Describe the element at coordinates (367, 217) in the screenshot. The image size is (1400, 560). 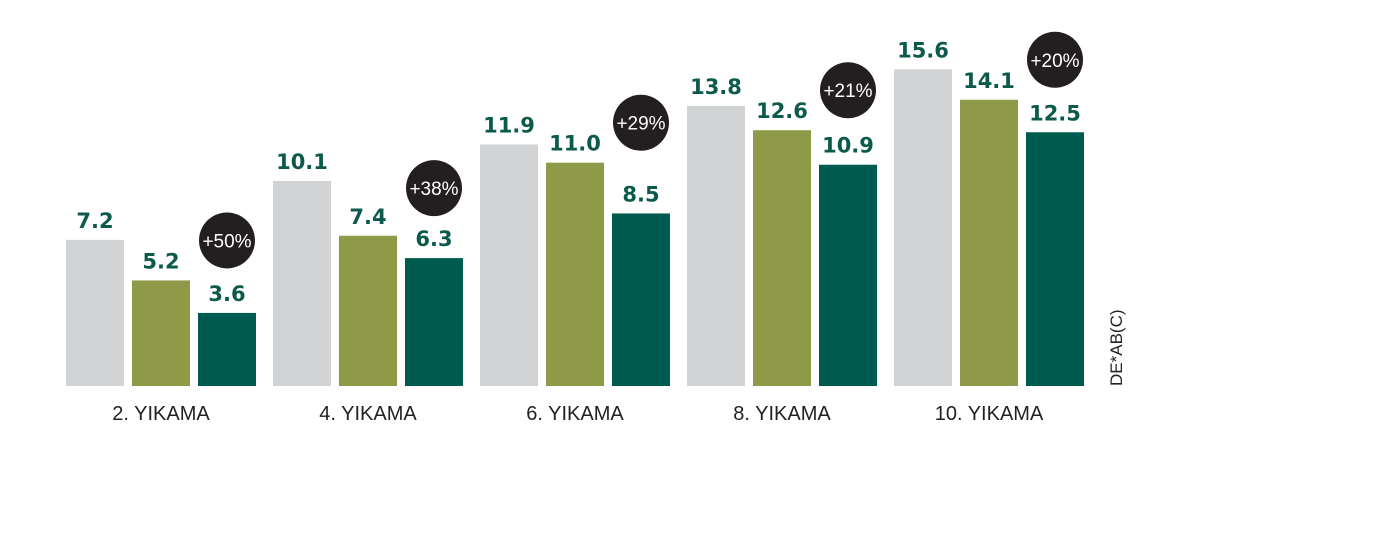
I see `value-label-s2-2: 7.4` at that location.